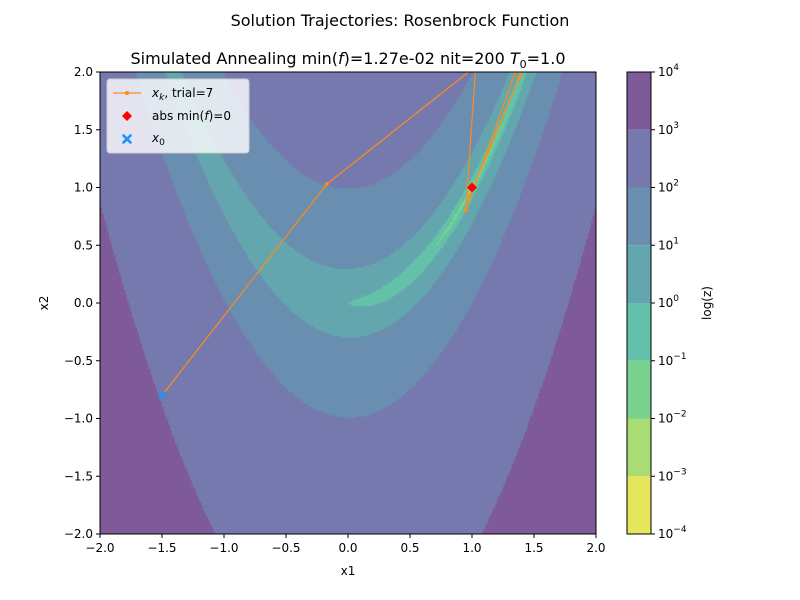 The width and height of the screenshot is (800, 600). What do you see at coordinates (668, 129) in the screenshot?
I see `colorbar-tick-label: 10³` at bounding box center [668, 129].